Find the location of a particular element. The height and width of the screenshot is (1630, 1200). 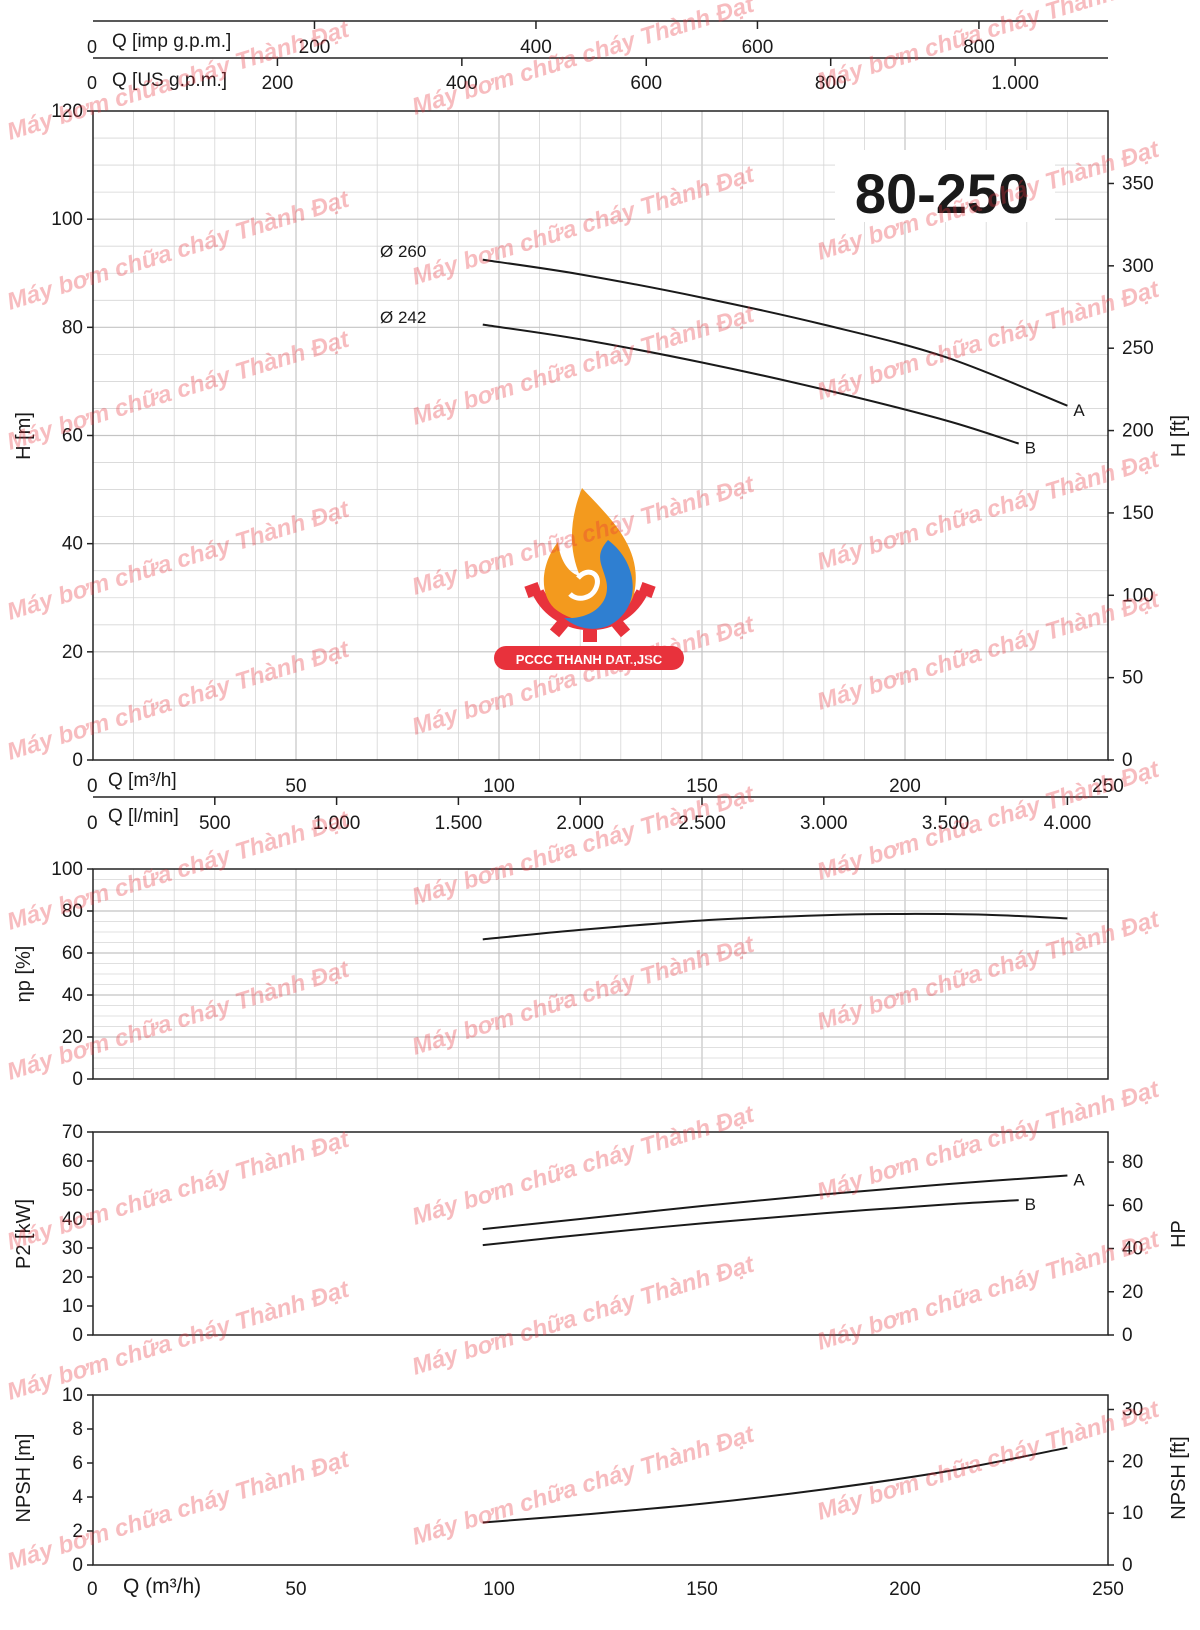

power-y-ticks: 0 10 20 30 40 50 60 70 is located at coordinates (77, 1234).